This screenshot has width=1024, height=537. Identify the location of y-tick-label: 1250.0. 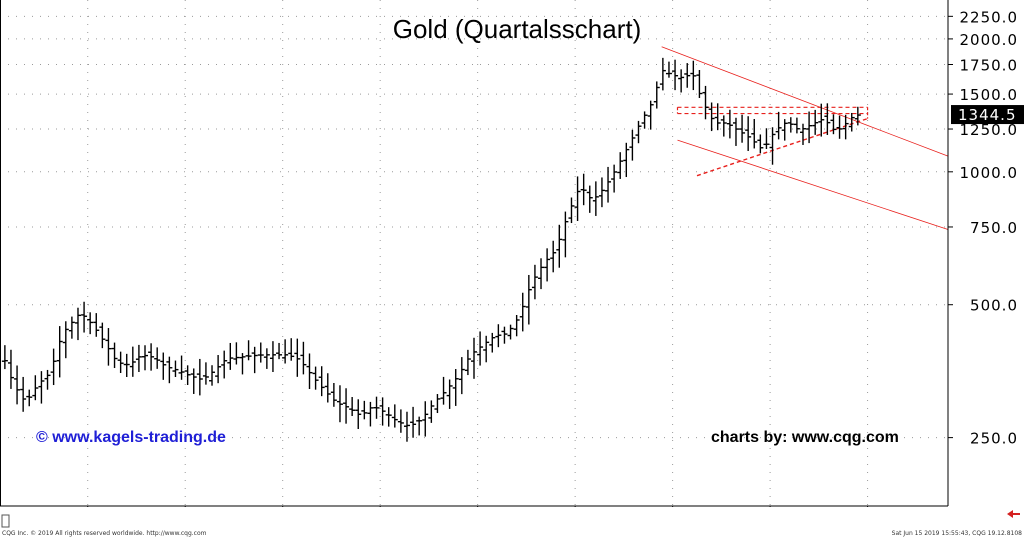
(989, 130).